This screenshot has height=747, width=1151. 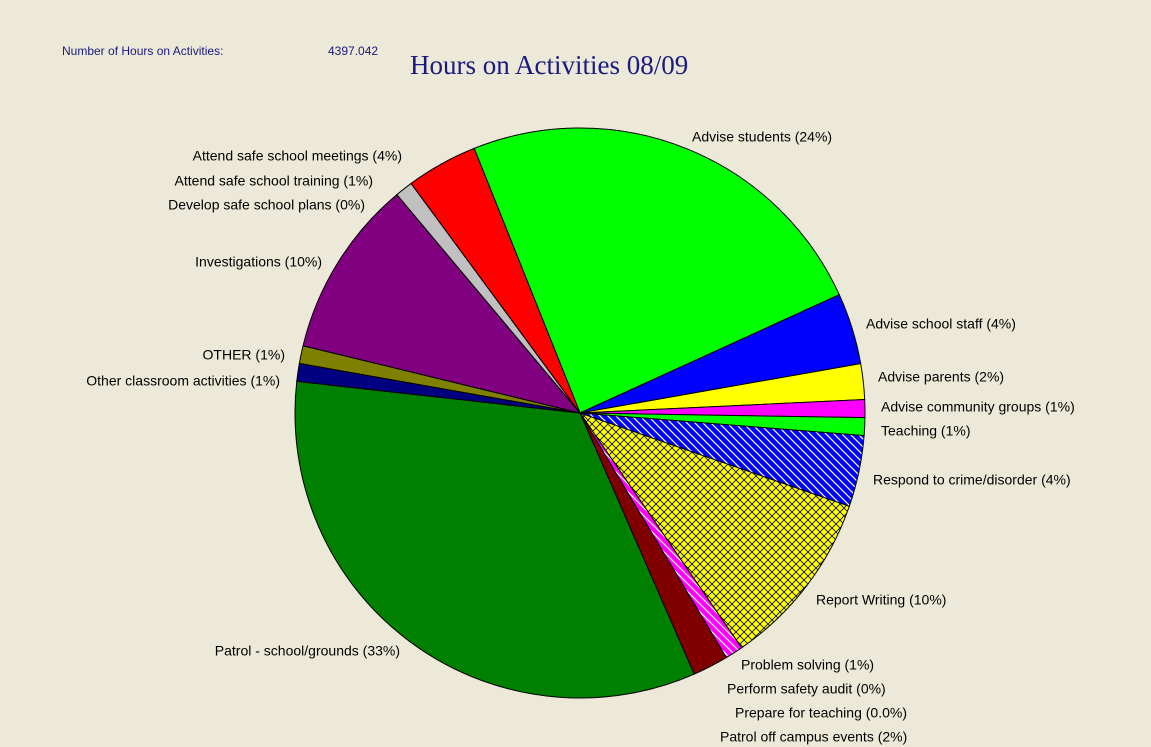 I want to click on slice-label: Advise students (24%), so click(x=762, y=137).